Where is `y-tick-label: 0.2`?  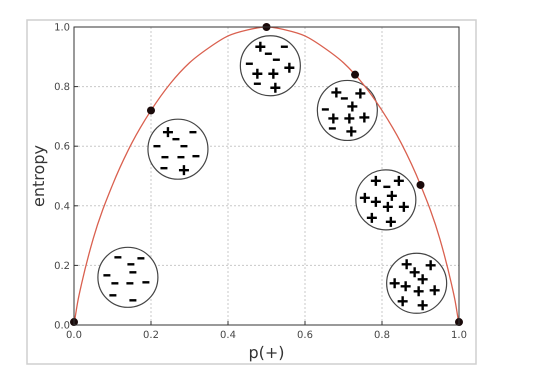
y-tick-label: 0.2 is located at coordinates (62, 266).